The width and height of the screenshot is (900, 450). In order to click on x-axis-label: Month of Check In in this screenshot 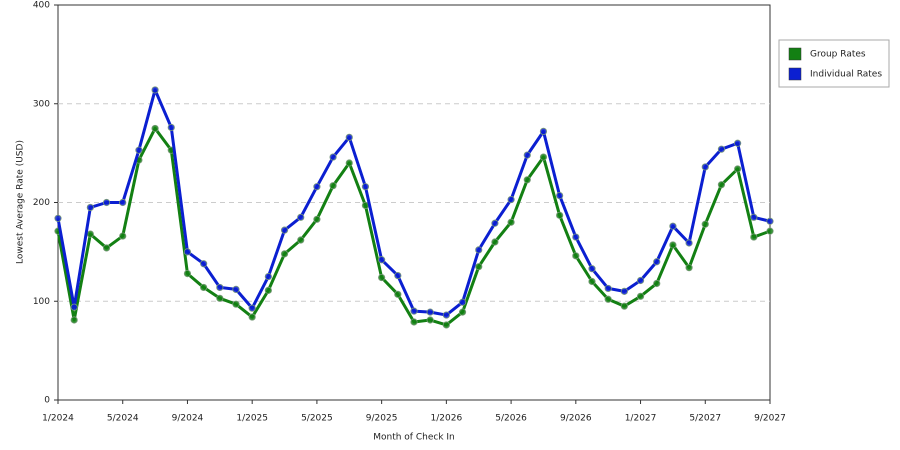, I will do `click(414, 438)`.